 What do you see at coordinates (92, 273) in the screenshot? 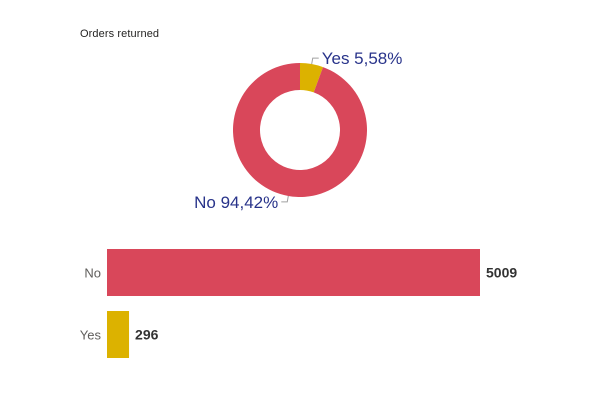
I see `bar-category-label-no: No` at bounding box center [92, 273].